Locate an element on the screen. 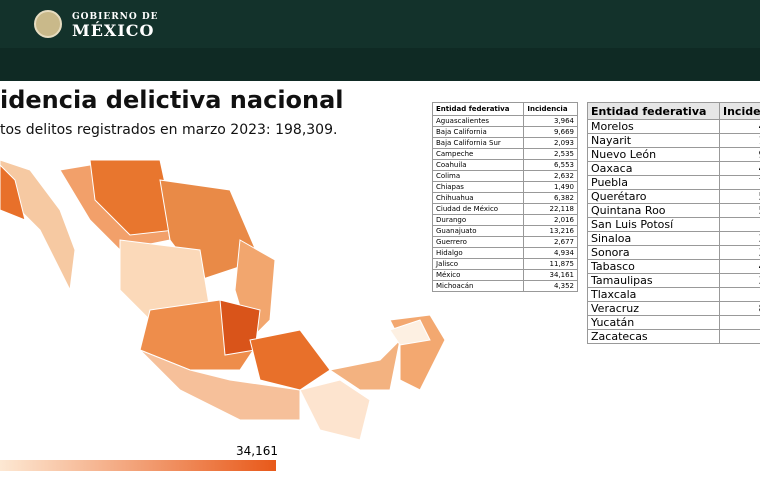 The height and width of the screenshot is (490, 760). table-row: Sinaloa3,02 is located at coordinates (673, 238).